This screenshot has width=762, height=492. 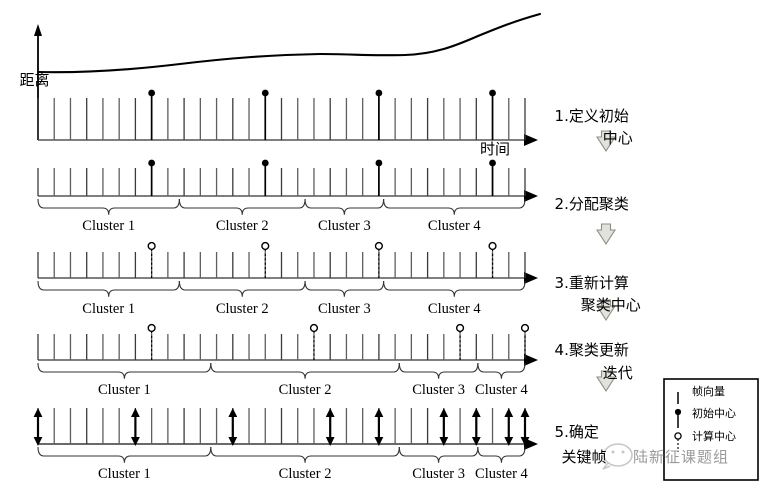 I want to click on flow-step-2: 2.分配聚类, so click(x=587, y=194).